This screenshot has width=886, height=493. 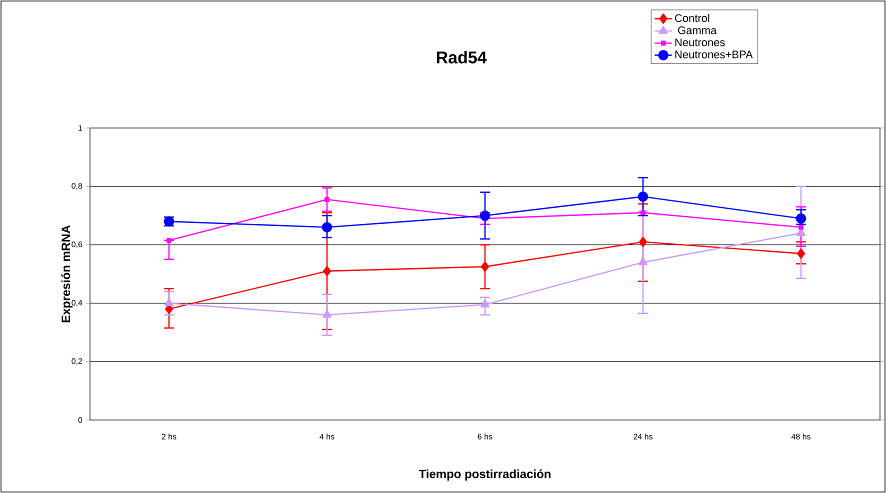 What do you see at coordinates (485, 437) in the screenshot?
I see `x-tick-label: 6 hs` at bounding box center [485, 437].